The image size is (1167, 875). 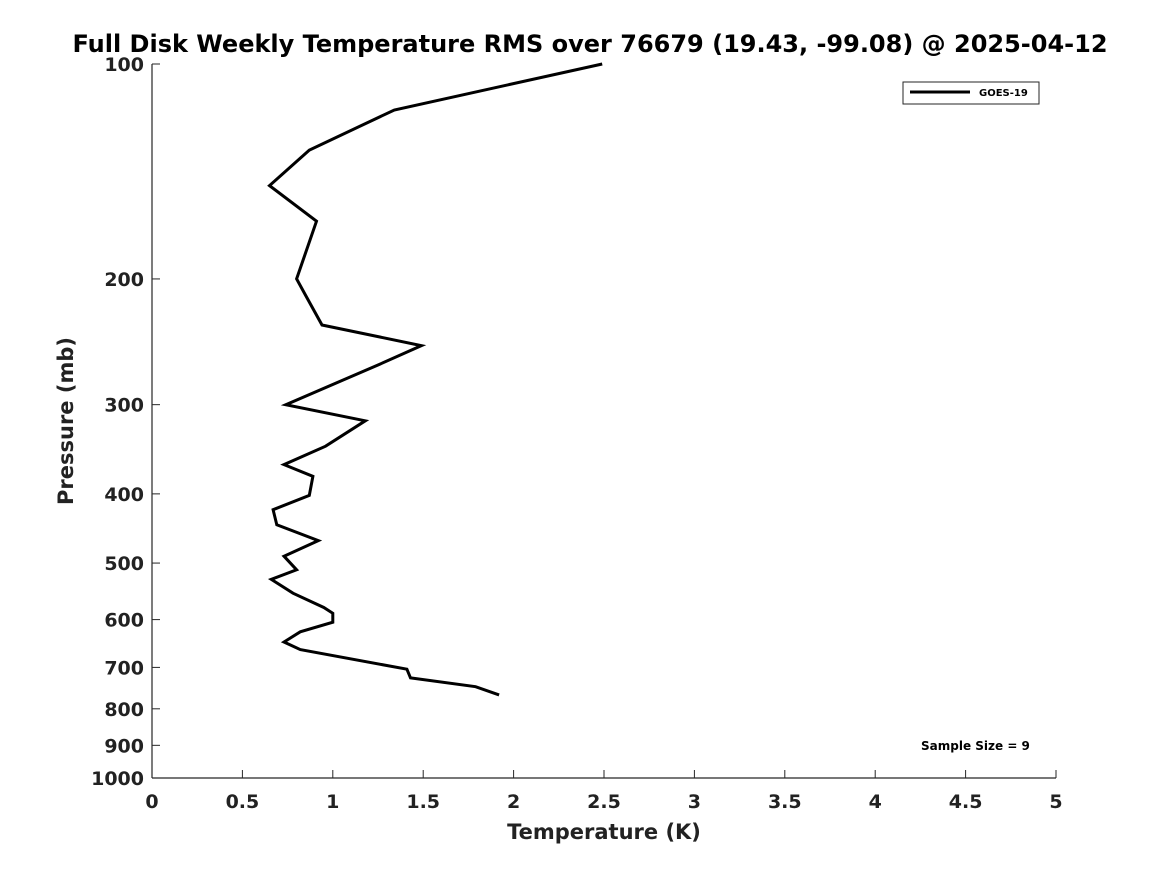 I want to click on x-ticks: 0 0.5 1 1.5 2 2.5 3 3.5 4 4.5 5, so click(x=604, y=791).